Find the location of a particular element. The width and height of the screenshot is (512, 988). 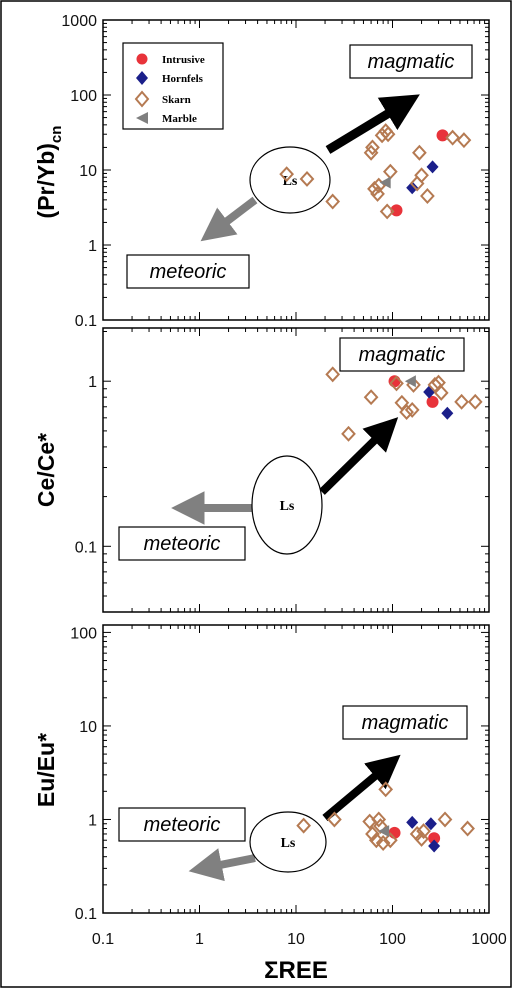

x-axis-tick-labels: 0.1 1 10 100 1000 is located at coordinates (299, 939).